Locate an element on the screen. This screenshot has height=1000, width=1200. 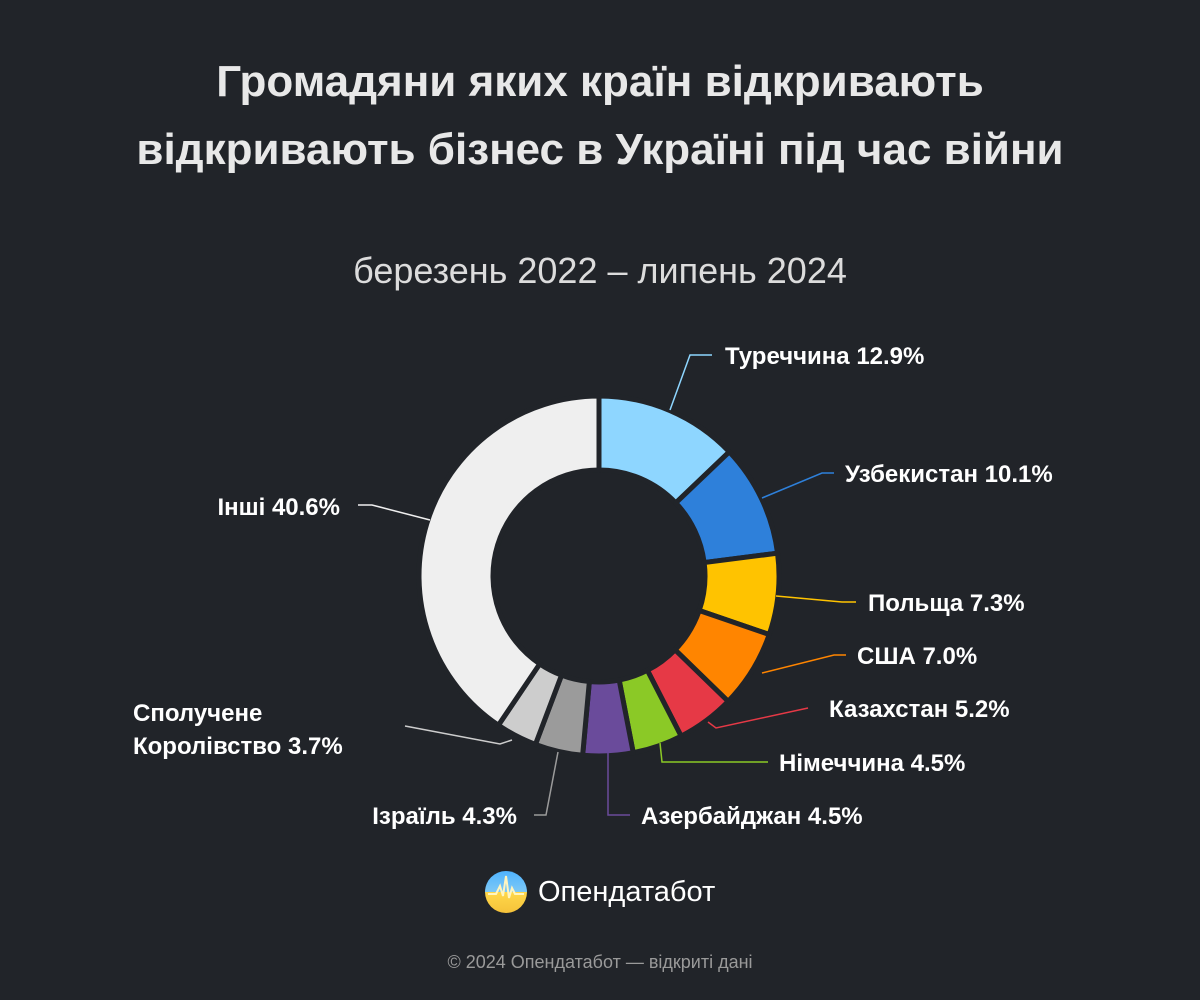
data-label-8: Сполучене Королівство 3.7% is located at coordinates (238, 730).